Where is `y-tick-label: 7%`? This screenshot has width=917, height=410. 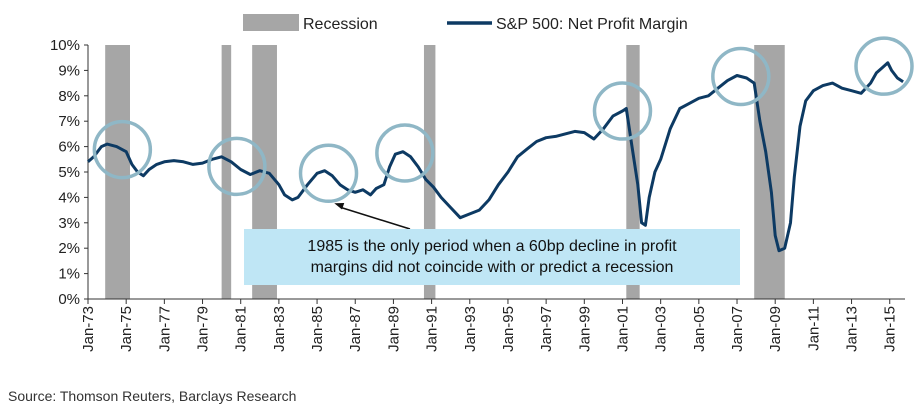
y-tick-label: 7% is located at coordinates (69, 121).